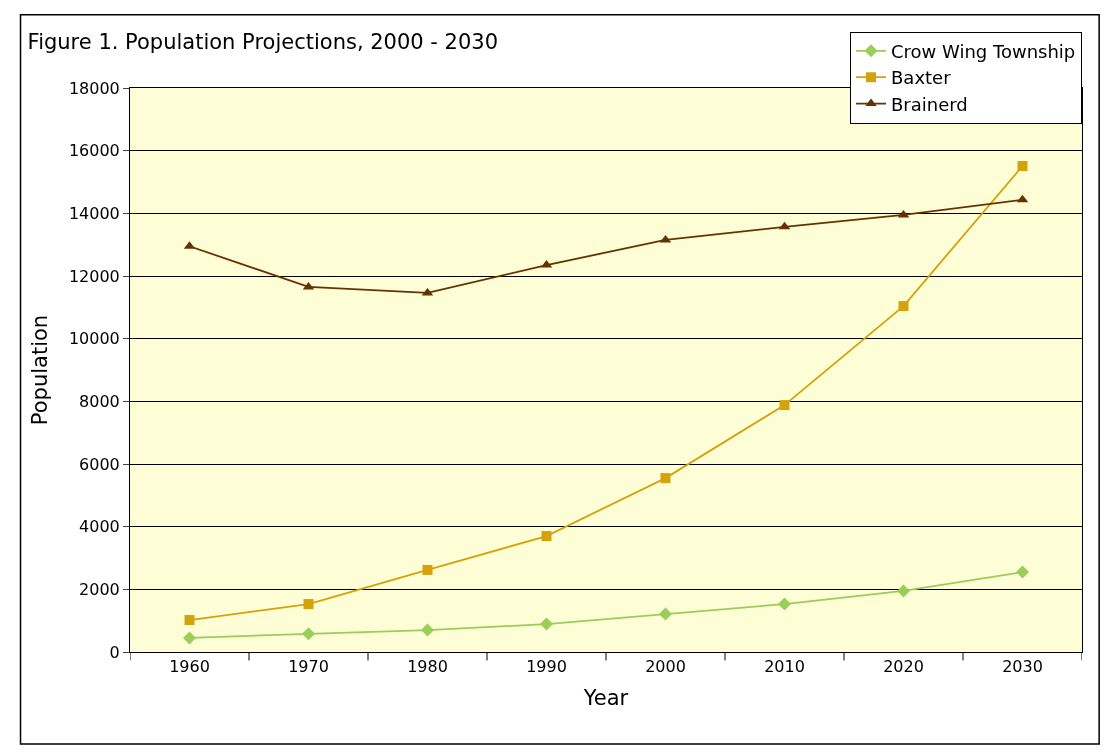 This screenshot has width=1104, height=752. Describe the element at coordinates (263, 41) in the screenshot. I see `chart-title: Figure 1. Population Projections, 2000 - 2030` at that location.